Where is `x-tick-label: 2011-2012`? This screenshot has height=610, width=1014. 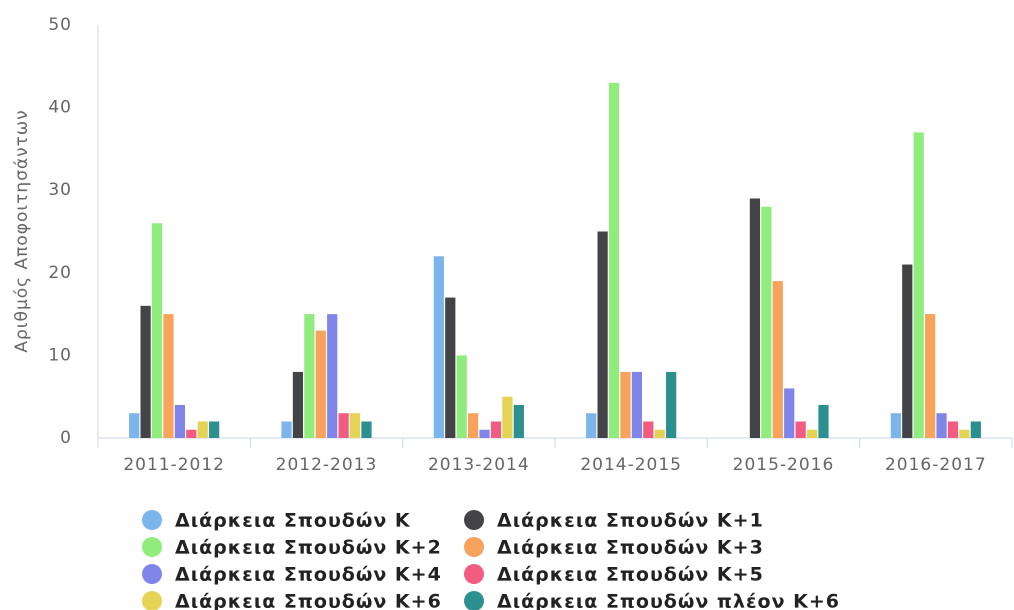
x-tick-label: 2011-2012 is located at coordinates (174, 465).